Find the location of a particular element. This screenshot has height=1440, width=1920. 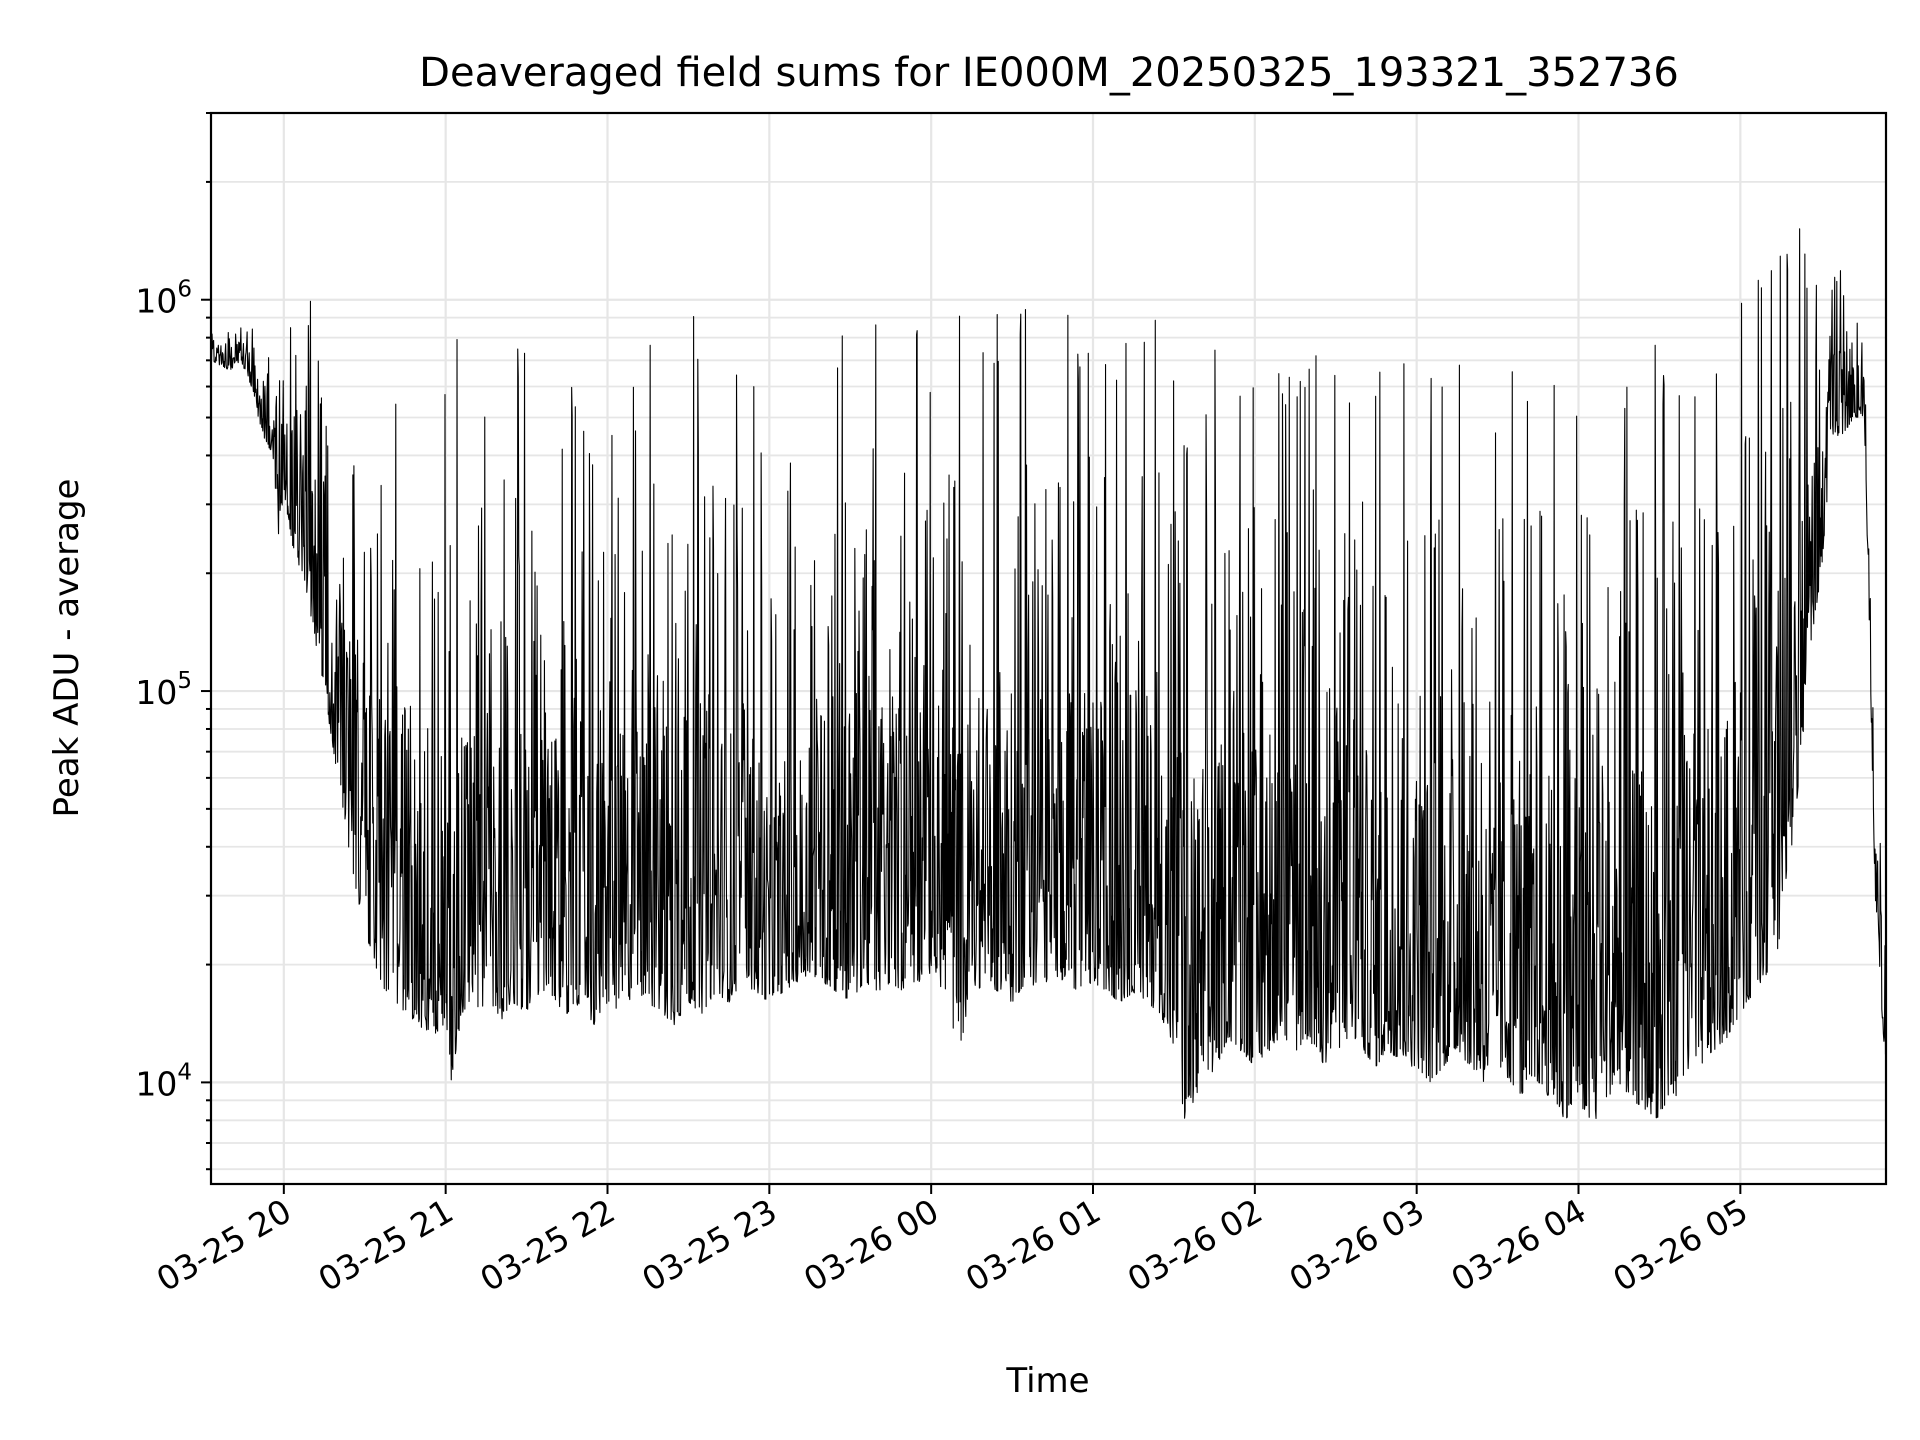

y-axis-label: Peak ADU - average is located at coordinates (67, 648).